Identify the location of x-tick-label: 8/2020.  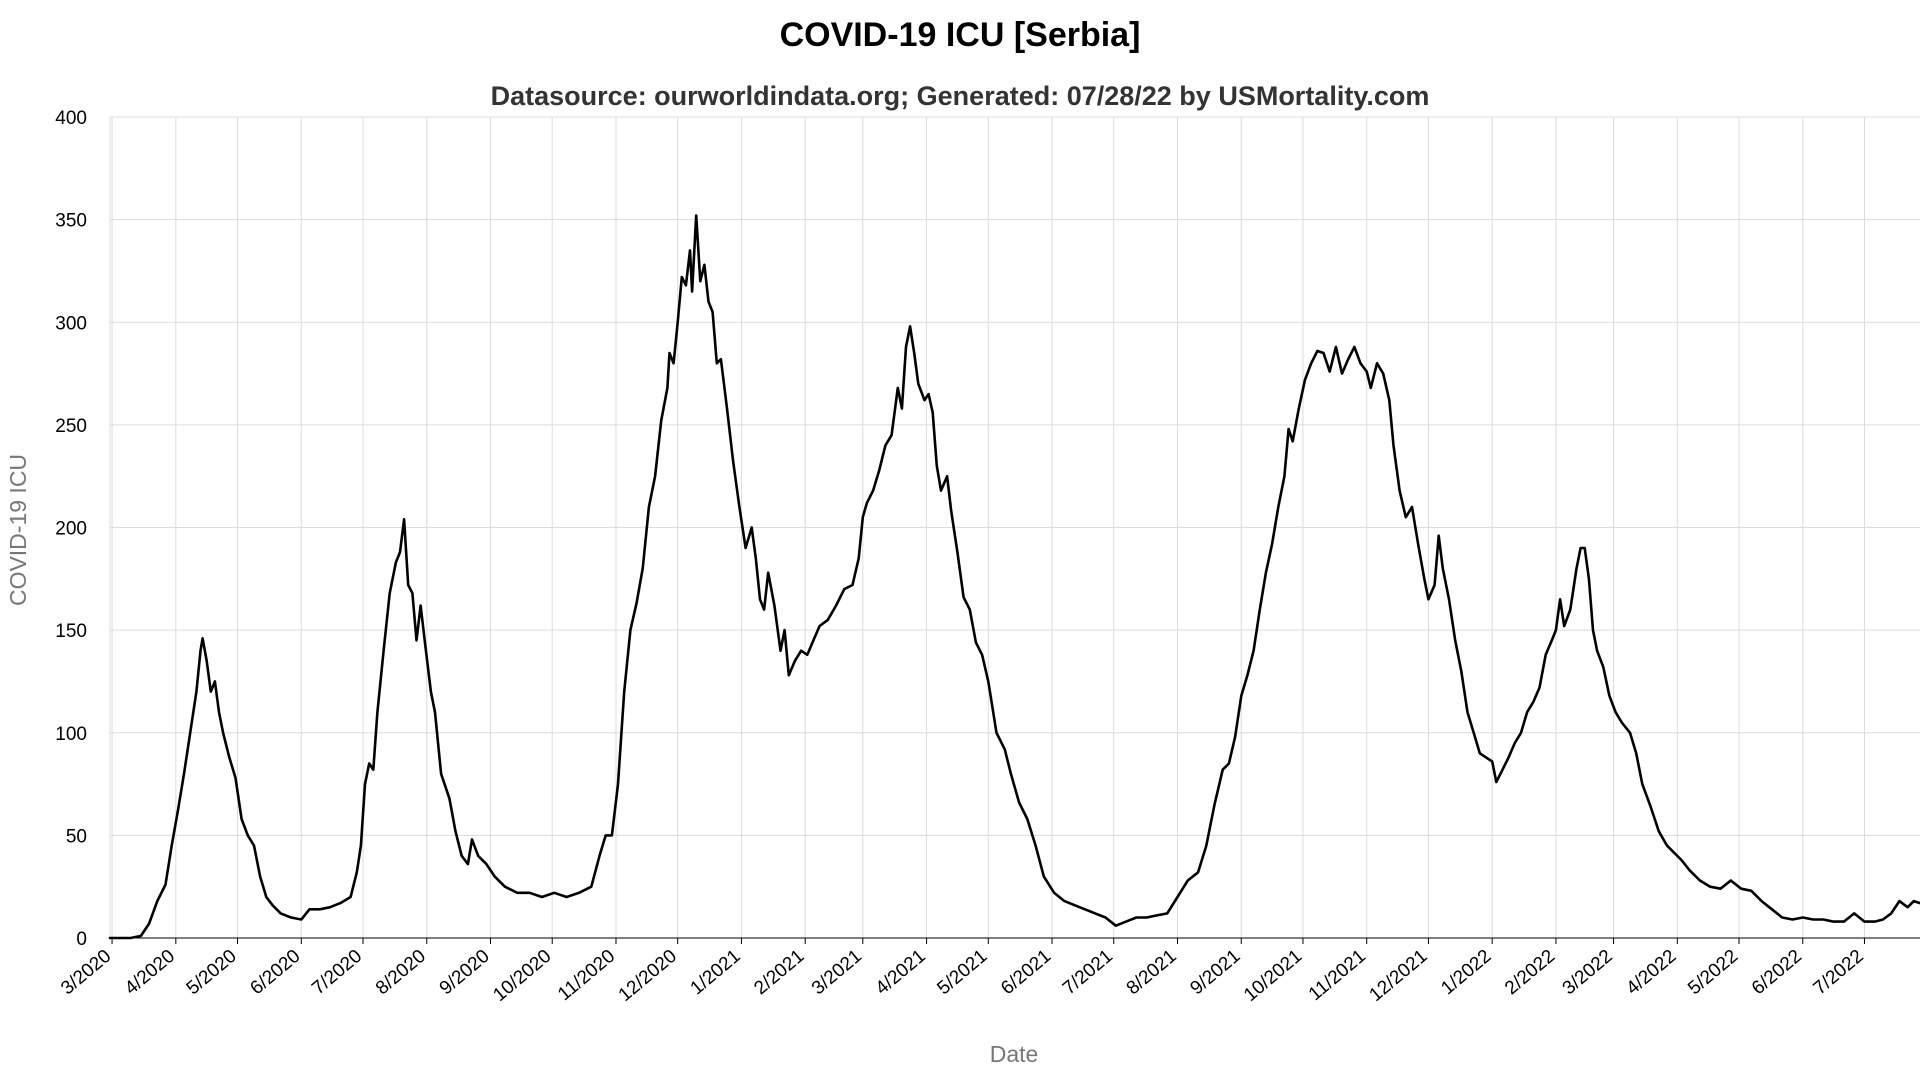
(401, 972).